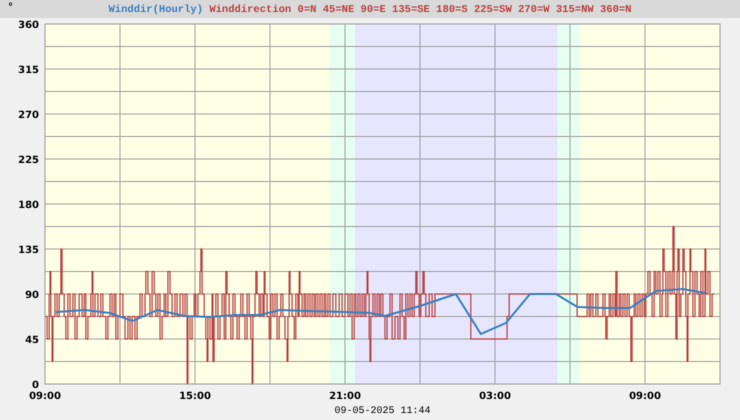 Image resolution: width=740 pixels, height=420 pixels. I want to click on y-tick-label: 225, so click(29, 160).